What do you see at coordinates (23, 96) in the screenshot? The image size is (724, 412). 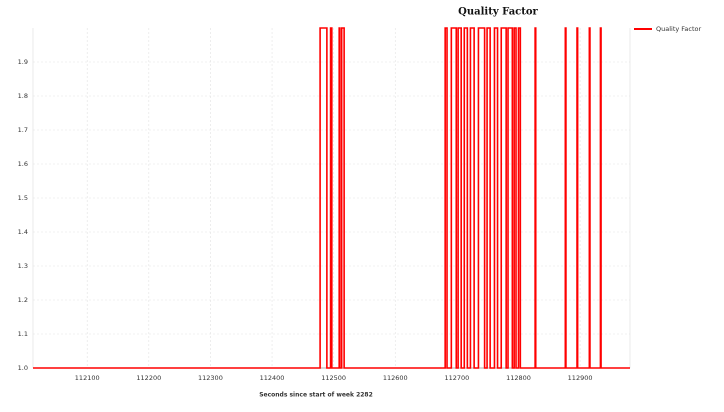 I see `y-tick-label: 1.8` at bounding box center [23, 96].